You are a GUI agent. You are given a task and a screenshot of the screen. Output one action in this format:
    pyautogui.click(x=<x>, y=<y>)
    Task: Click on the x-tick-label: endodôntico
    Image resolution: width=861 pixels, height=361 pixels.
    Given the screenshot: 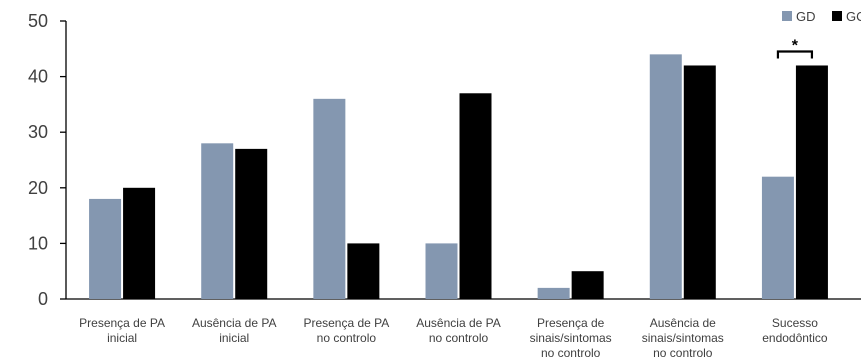 What is the action you would take?
    pyautogui.click(x=795, y=338)
    